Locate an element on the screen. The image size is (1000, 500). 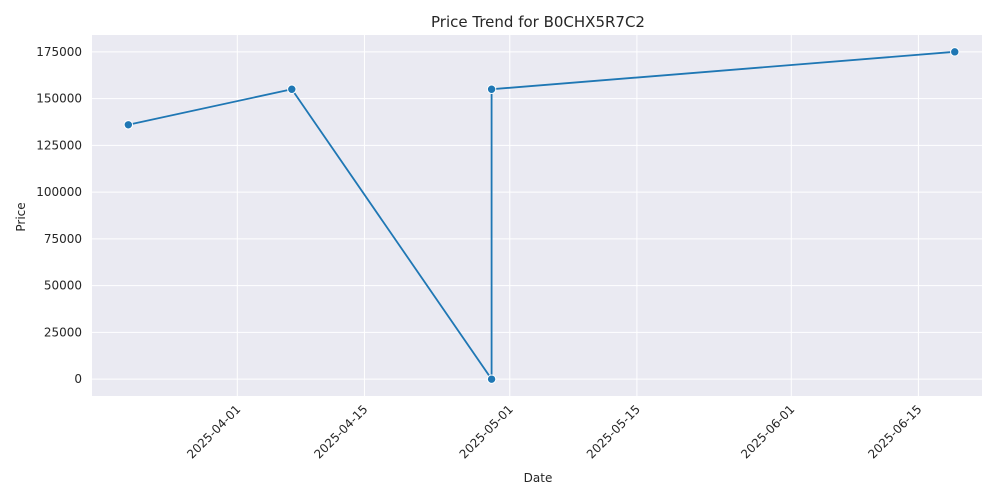
x-tick-label: 2025-05-15 is located at coordinates (613, 431).